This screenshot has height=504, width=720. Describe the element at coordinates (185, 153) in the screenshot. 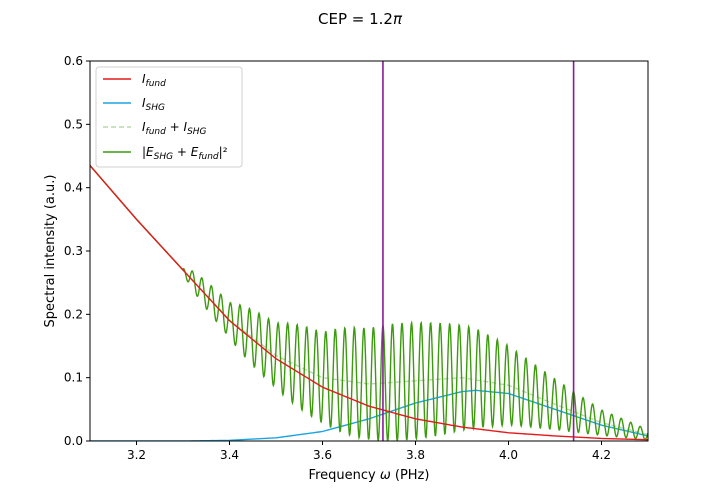

I see `legend-label-interference: |ESHG + Efund|²` at that location.